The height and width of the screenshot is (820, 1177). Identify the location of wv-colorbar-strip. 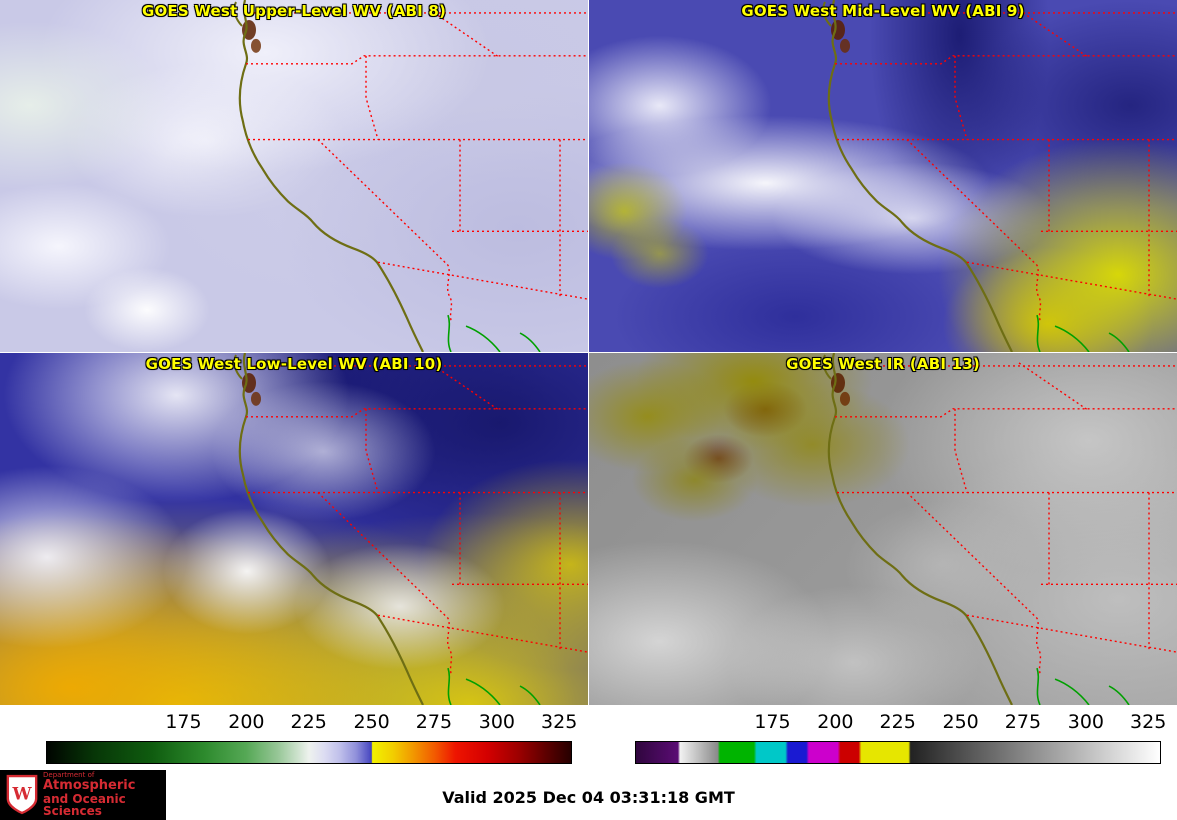
(309, 752).